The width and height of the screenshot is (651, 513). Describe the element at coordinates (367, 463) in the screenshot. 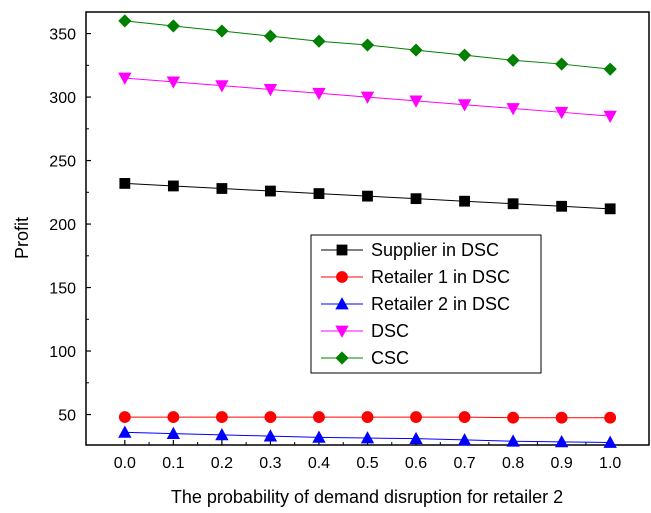

I see `x-tick-label: 0.5` at that location.